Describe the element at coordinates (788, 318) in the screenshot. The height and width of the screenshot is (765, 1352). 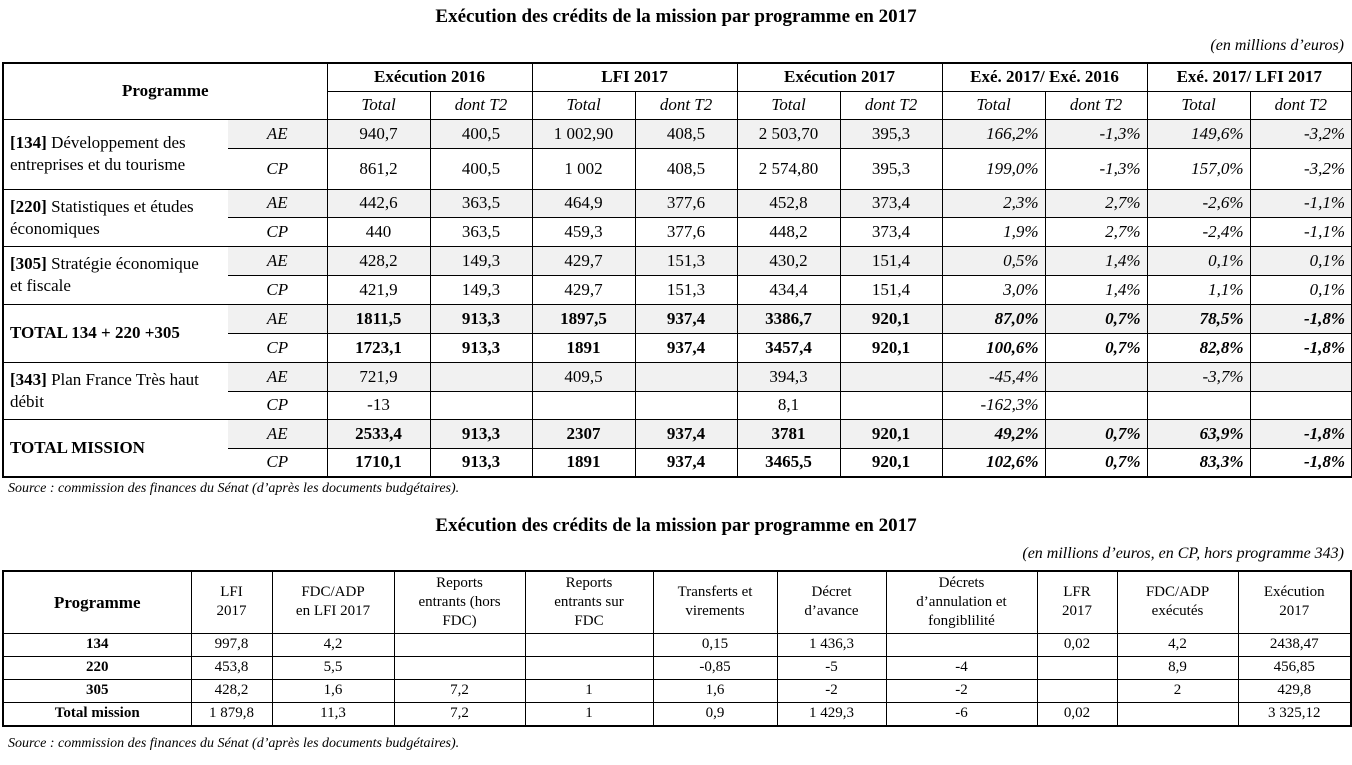
I see `table-cell: 3386,7` at that location.